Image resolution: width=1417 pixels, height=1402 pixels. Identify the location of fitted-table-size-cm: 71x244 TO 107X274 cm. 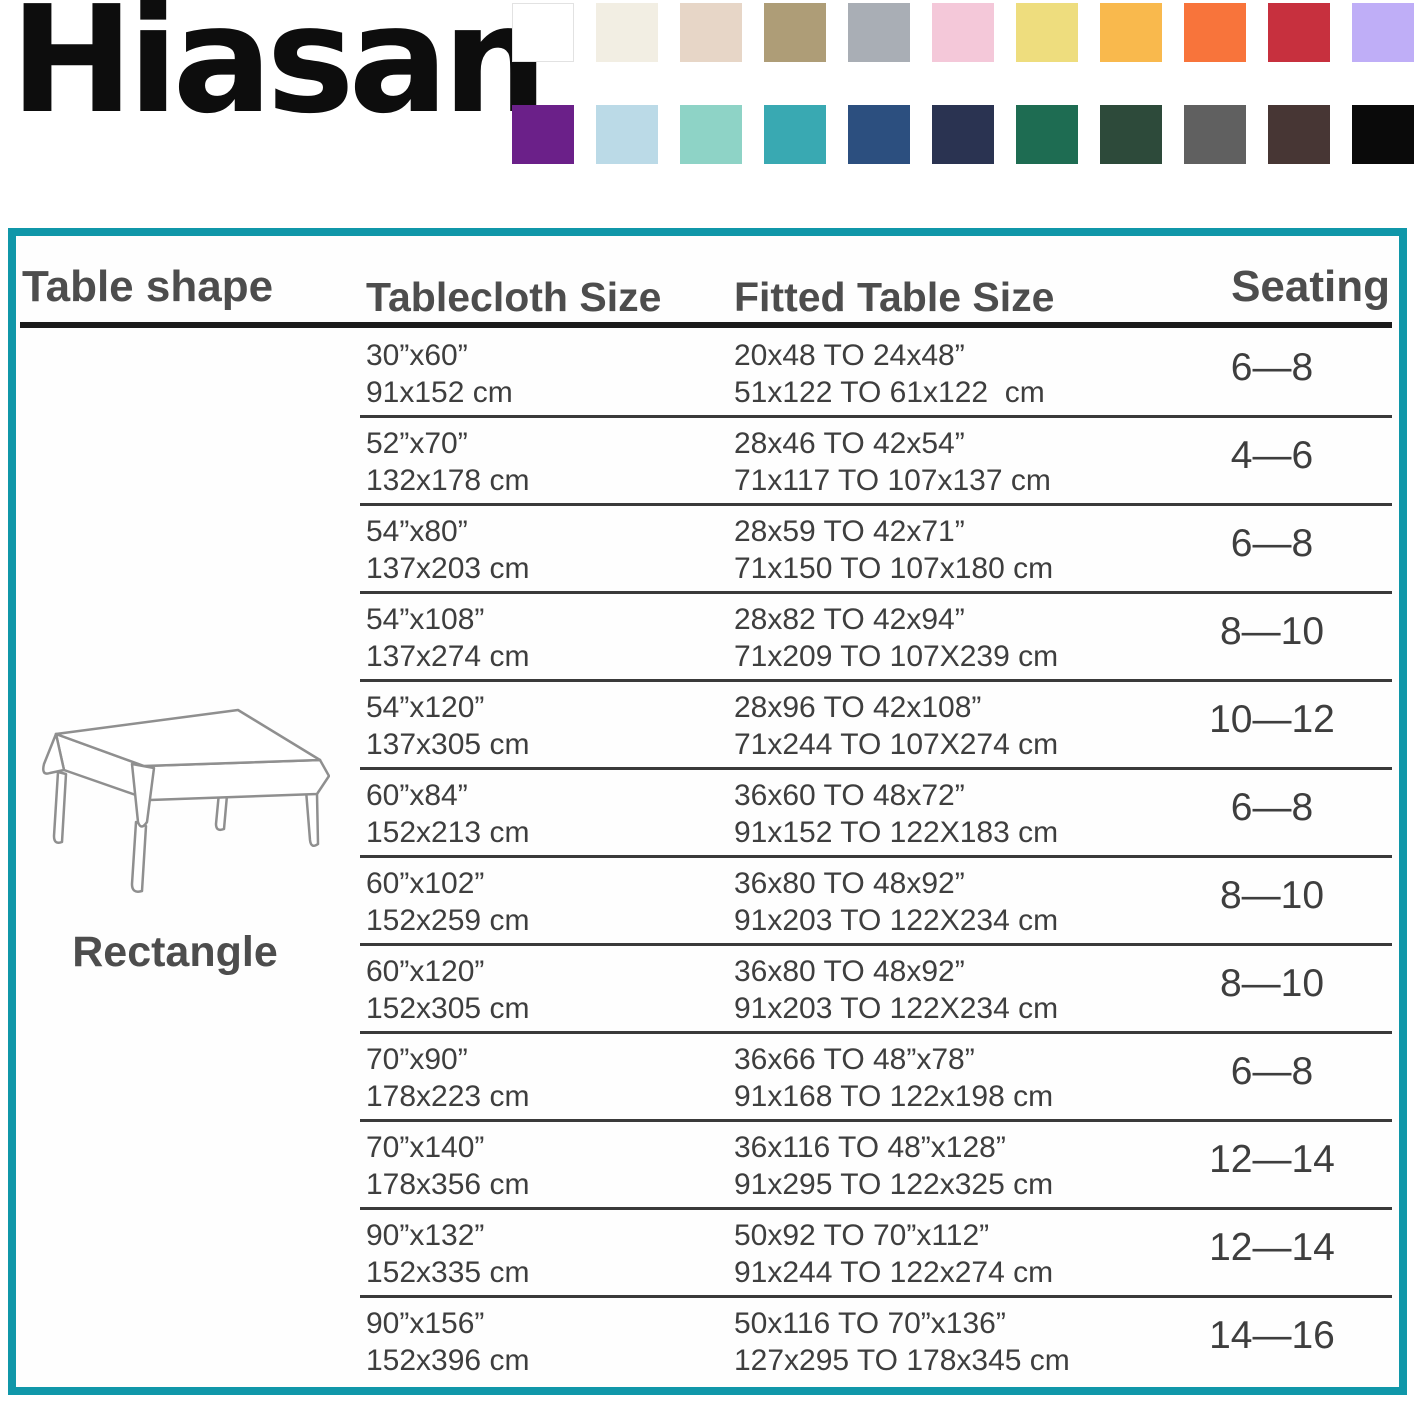
(896, 744).